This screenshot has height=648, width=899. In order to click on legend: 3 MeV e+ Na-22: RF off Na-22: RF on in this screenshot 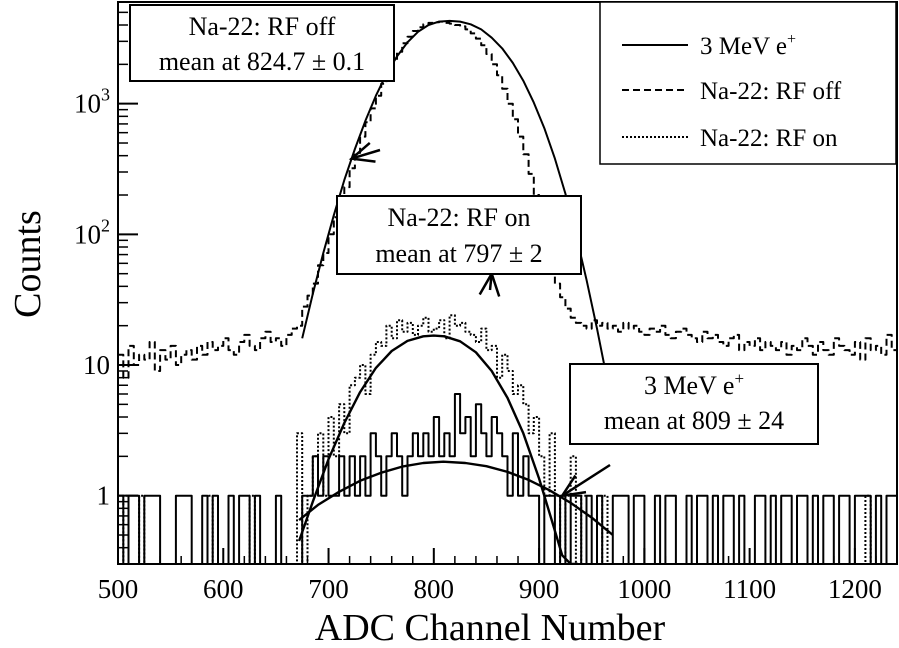, I will do `click(748, 83)`.